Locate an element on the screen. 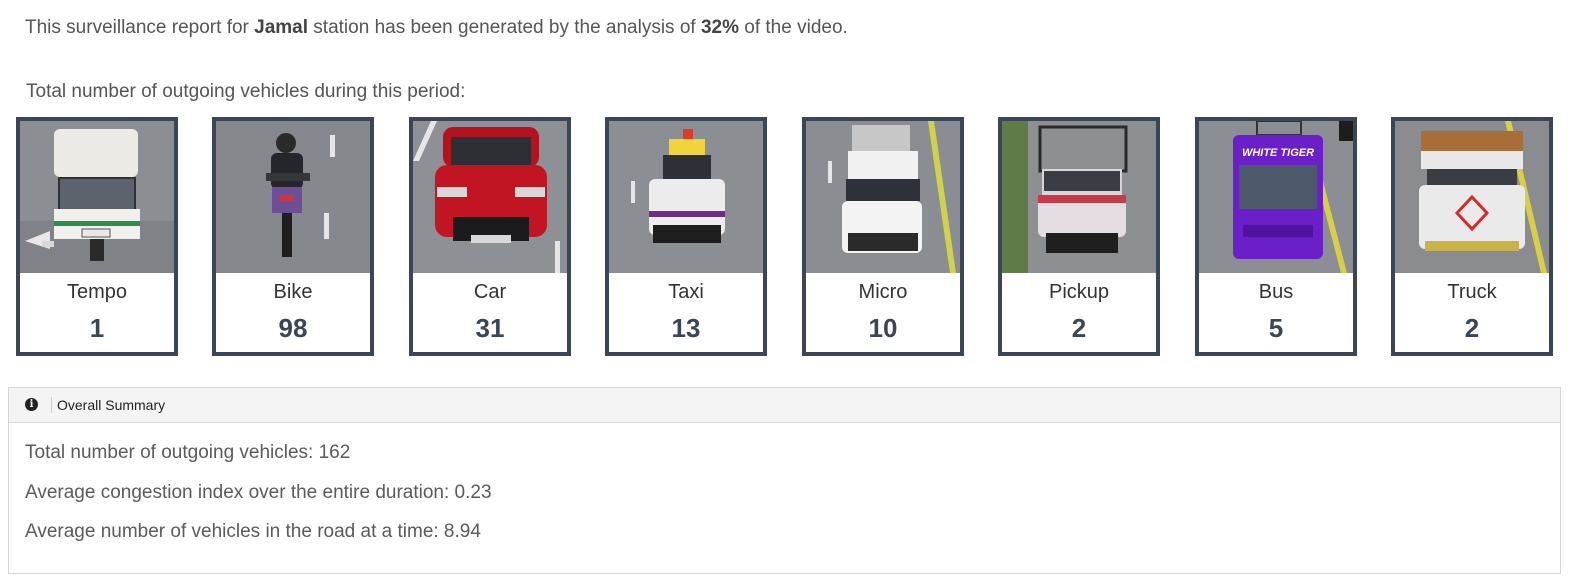 The height and width of the screenshot is (578, 1576). vehicle-card-truck: Truck 2 is located at coordinates (1472, 236).